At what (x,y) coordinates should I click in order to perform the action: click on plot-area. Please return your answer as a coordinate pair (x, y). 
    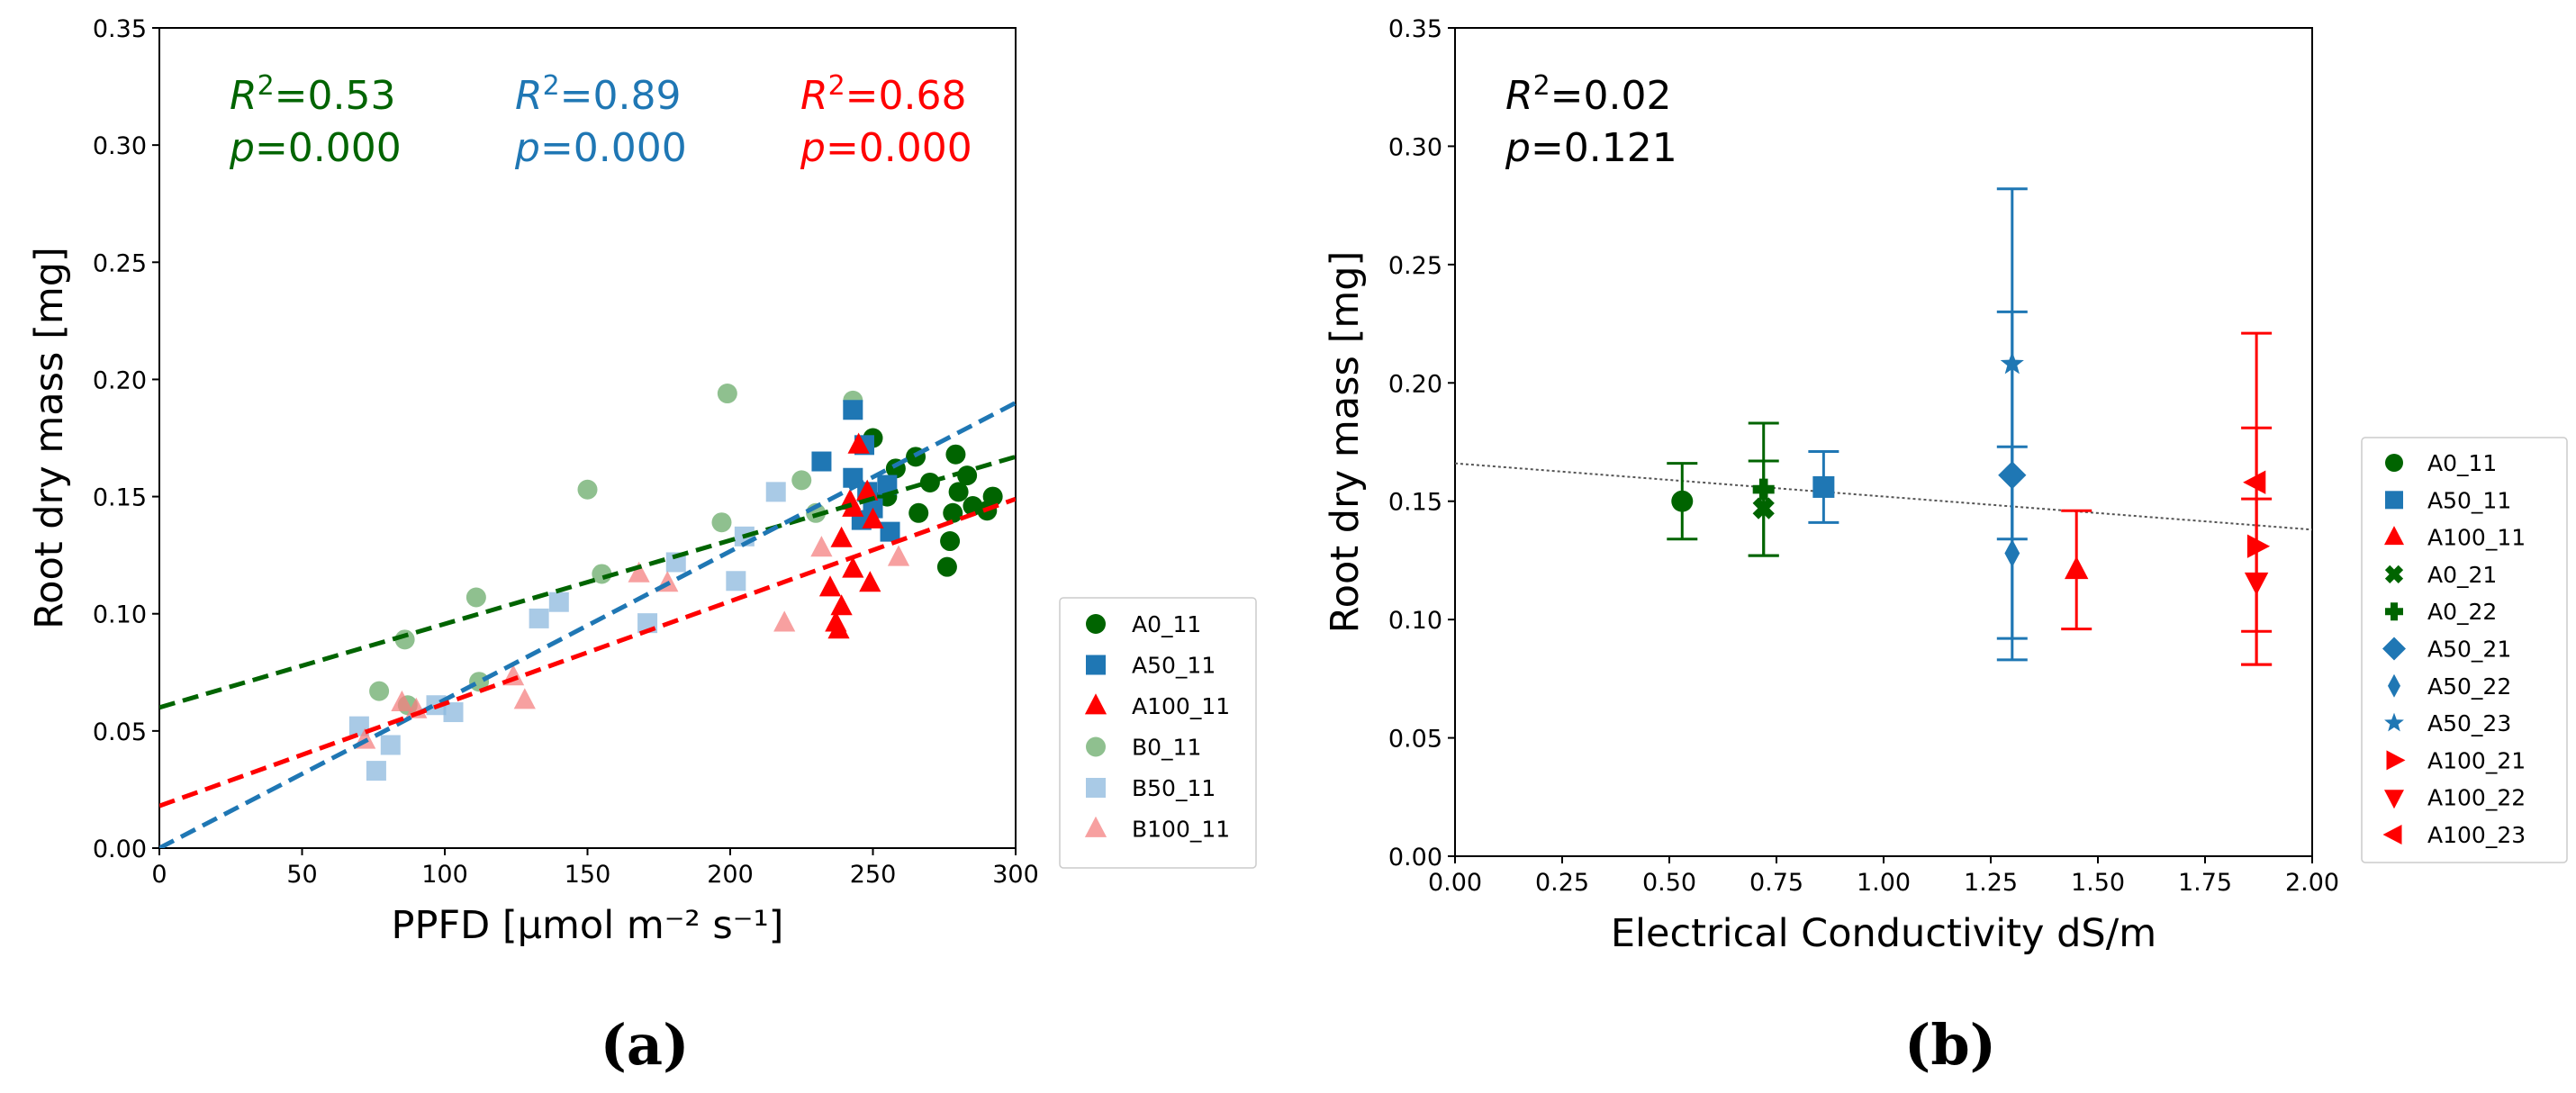
    Looking at the image, I should click on (587, 616).